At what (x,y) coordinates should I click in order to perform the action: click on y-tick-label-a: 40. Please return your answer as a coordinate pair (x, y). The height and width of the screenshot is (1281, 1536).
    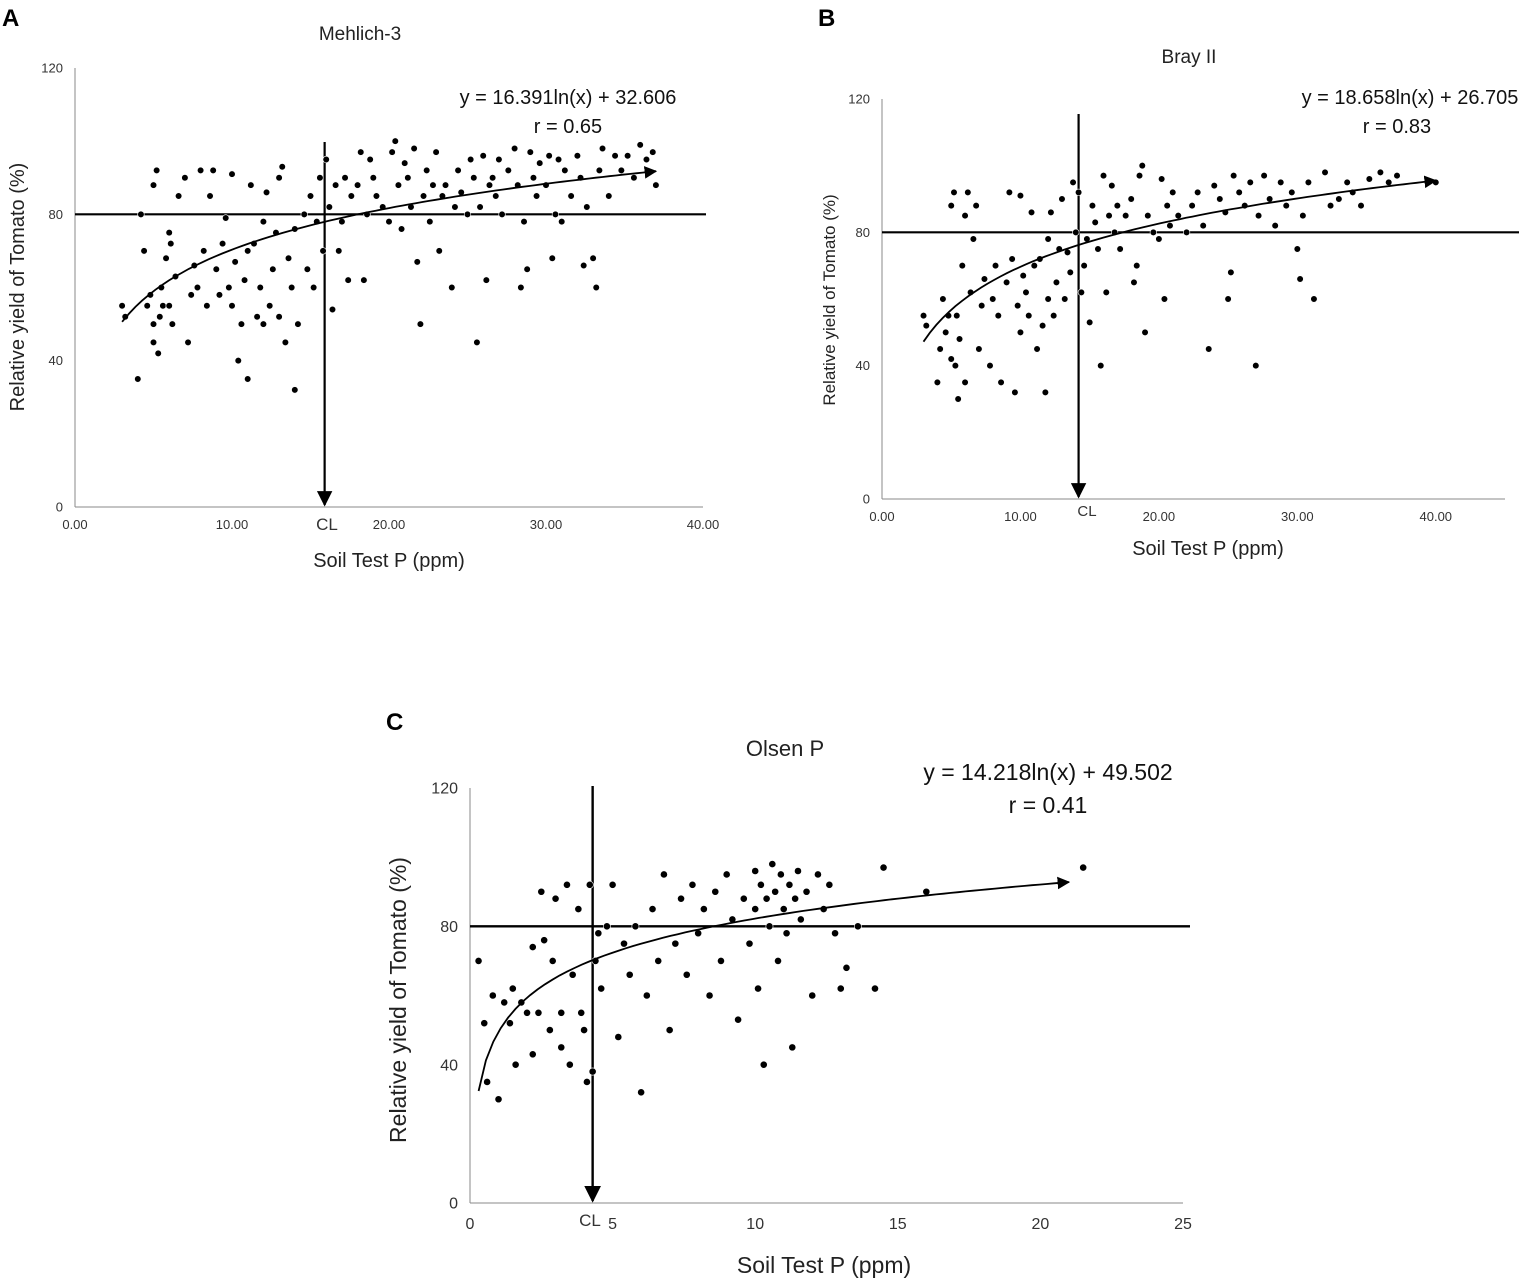
    Looking at the image, I should click on (56, 360).